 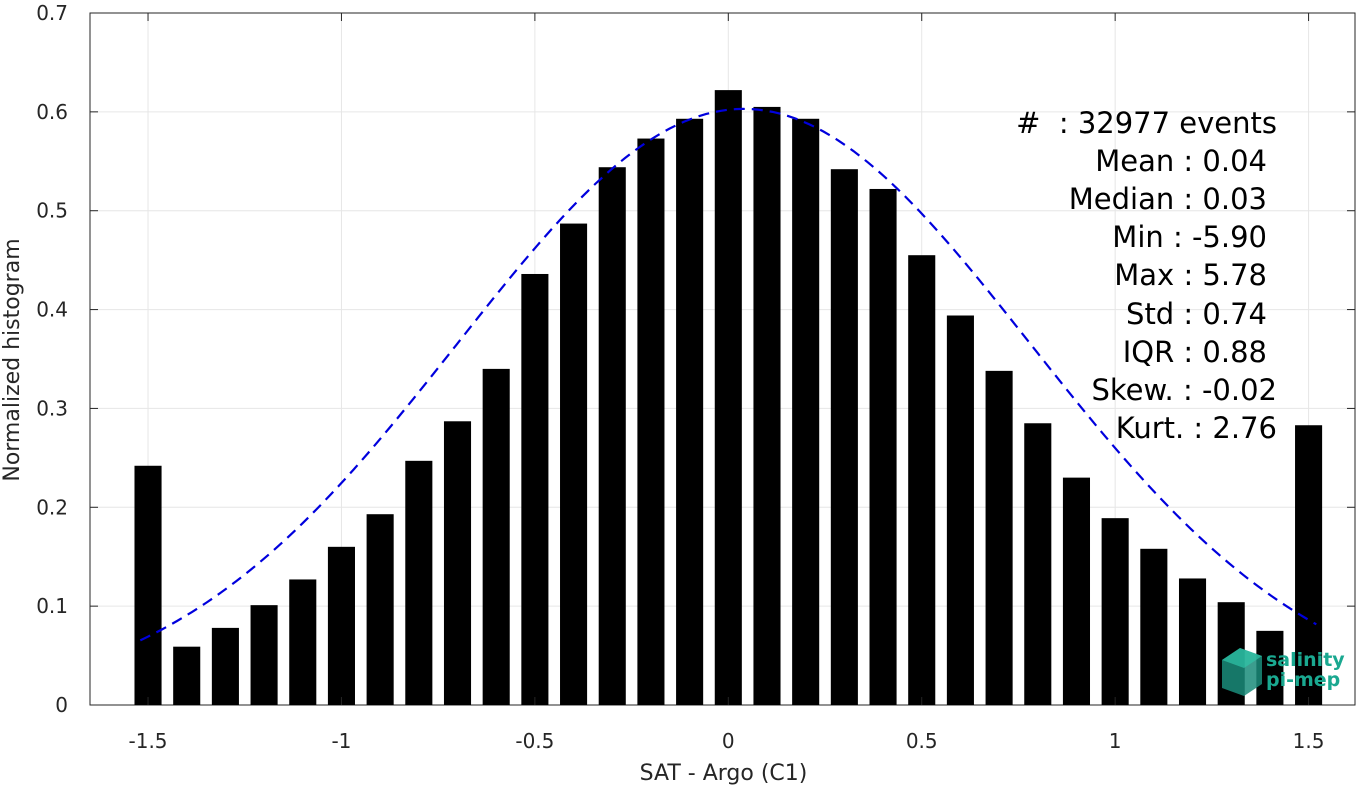 I want to click on stat-median: Median : 0.03, so click(x=1168, y=199).